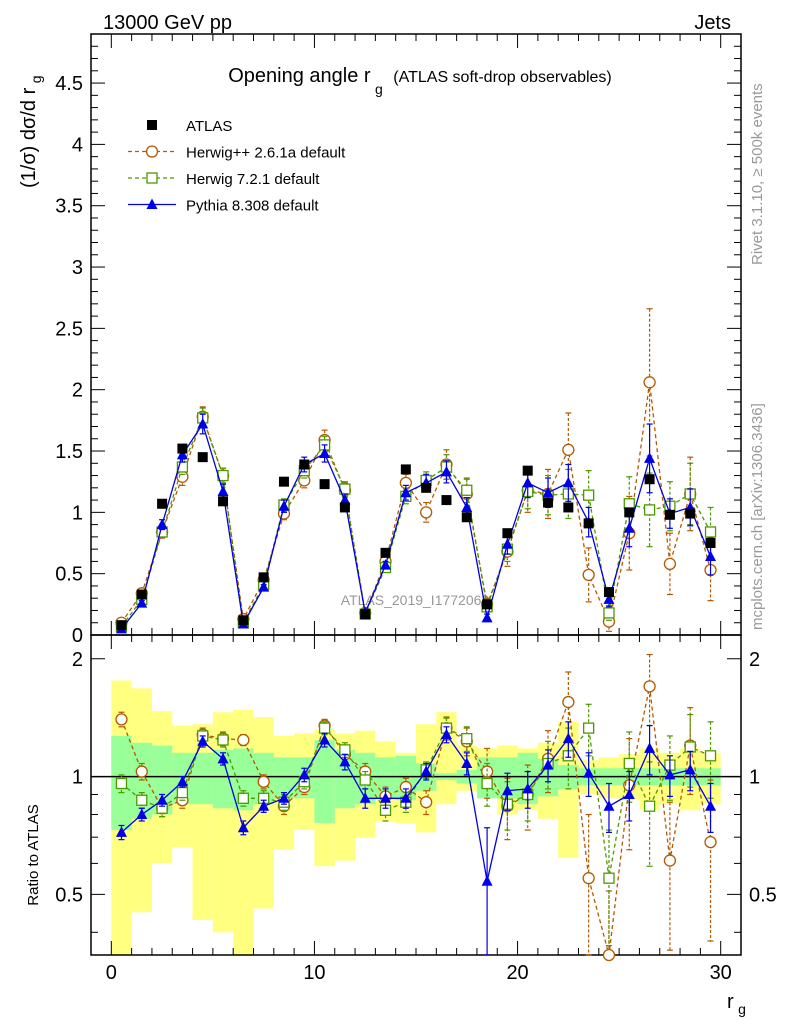  I want to click on main-y-tick-label: 4, so click(77, 145).